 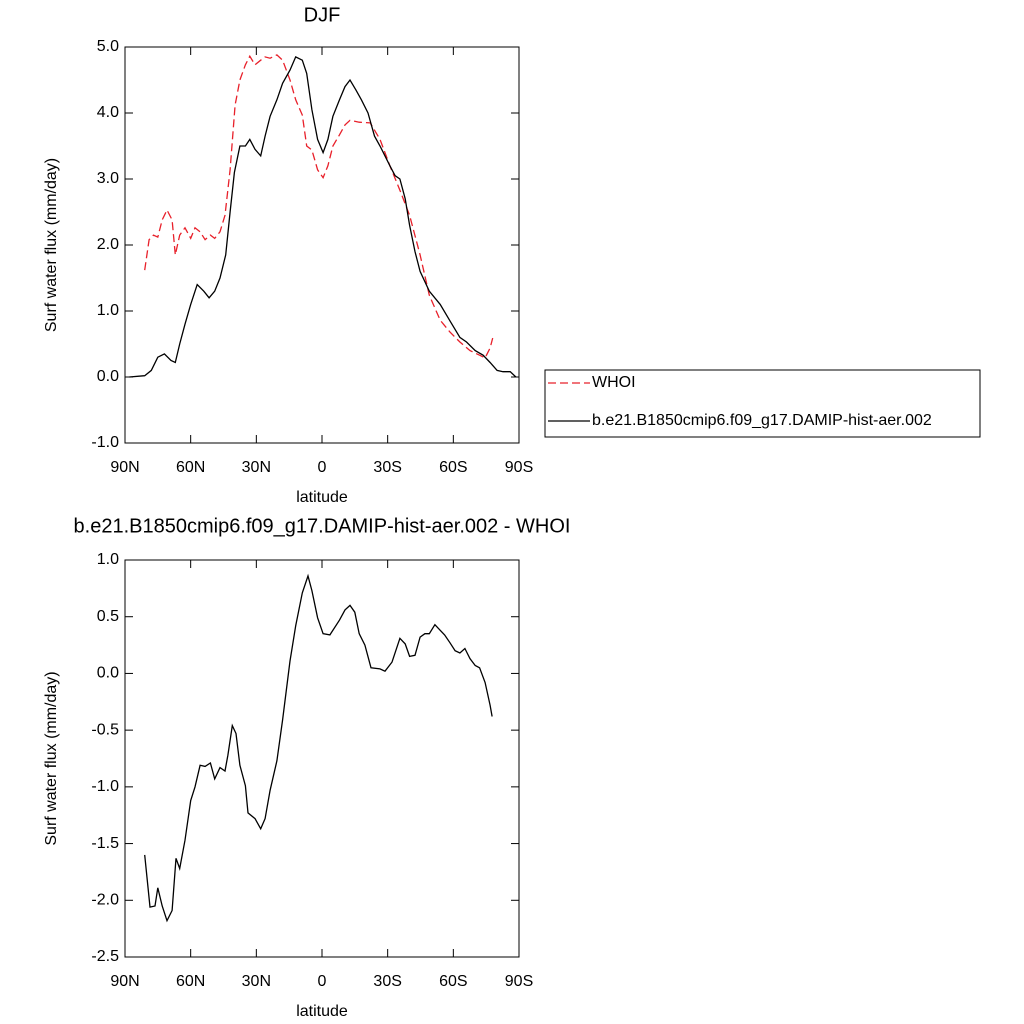 What do you see at coordinates (614, 382) in the screenshot?
I see `legend-label: WHOI` at bounding box center [614, 382].